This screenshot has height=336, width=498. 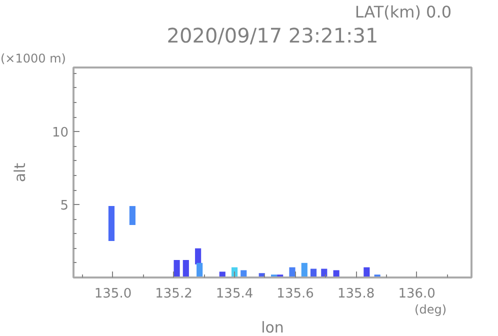 What do you see at coordinates (356, 294) in the screenshot?
I see `x-tick-label: 135.8` at bounding box center [356, 294].